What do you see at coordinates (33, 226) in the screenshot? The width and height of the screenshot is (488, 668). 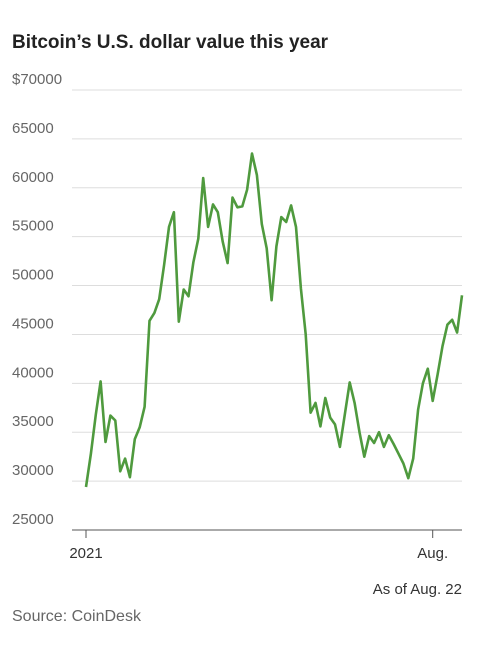 I see `y-tick-label: 55000` at bounding box center [33, 226].